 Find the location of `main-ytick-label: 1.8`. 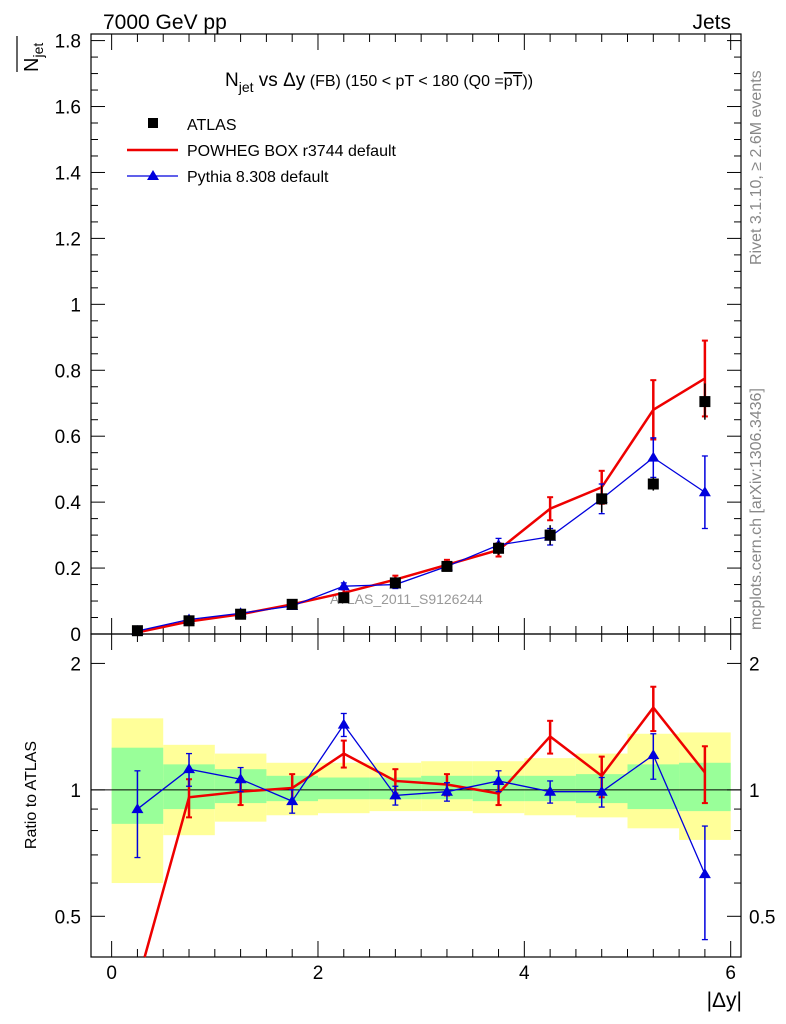

main-ytick-label: 1.8 is located at coordinates (68, 42).